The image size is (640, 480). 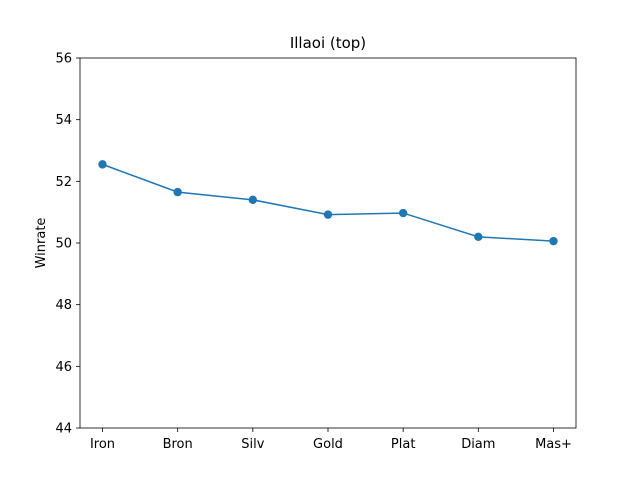 What do you see at coordinates (102, 164) in the screenshot?
I see `data-point-iron` at bounding box center [102, 164].